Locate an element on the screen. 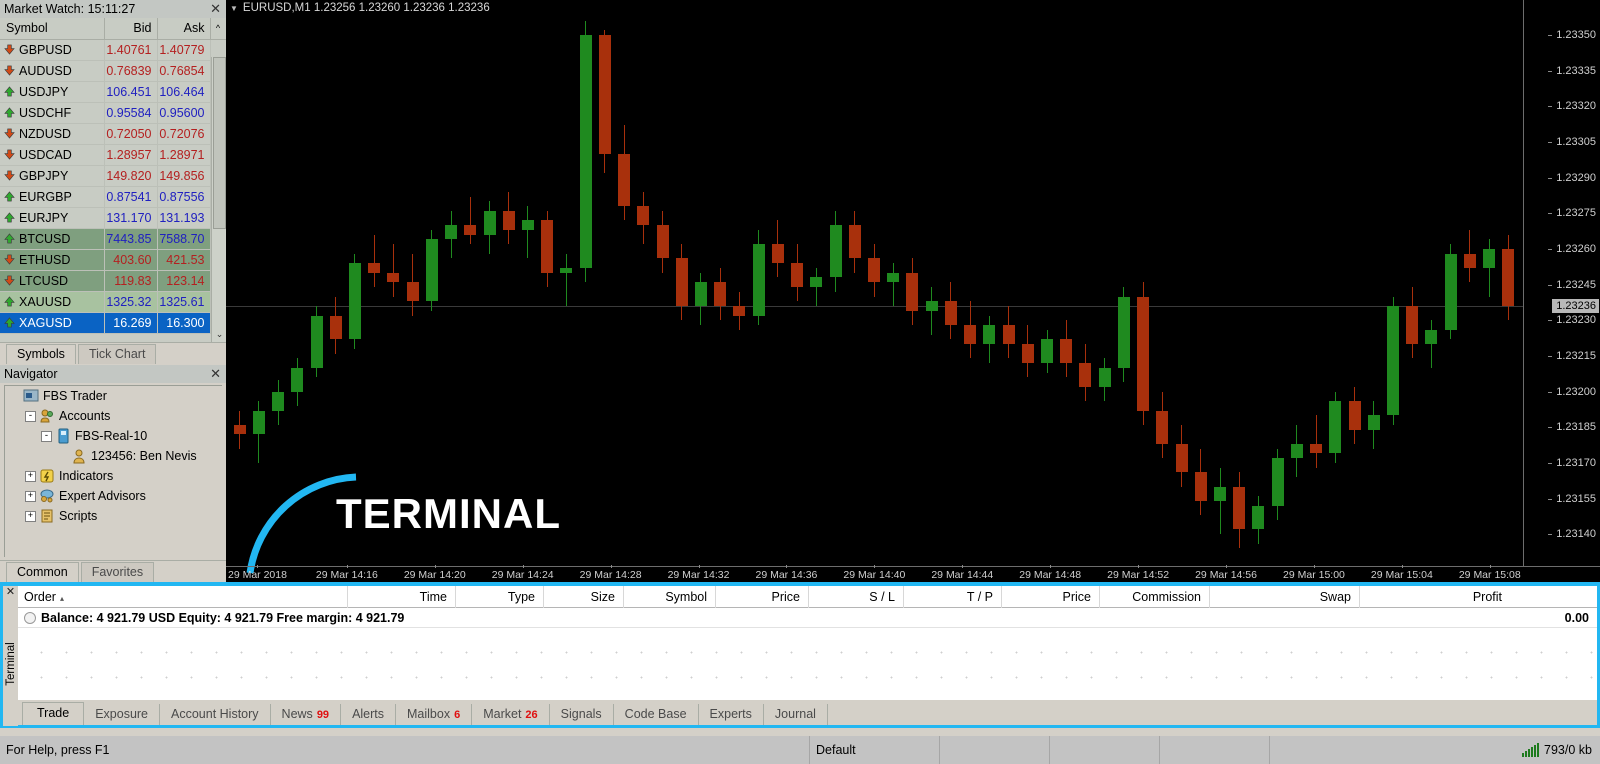  orders-grid-empty is located at coordinates (807, 664).